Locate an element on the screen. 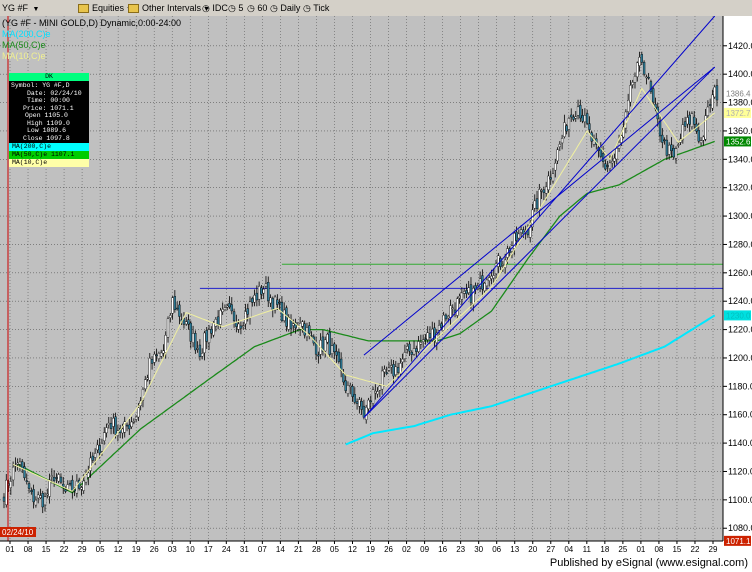  interval-idc: ◷ IDC is located at coordinates (215, 8).